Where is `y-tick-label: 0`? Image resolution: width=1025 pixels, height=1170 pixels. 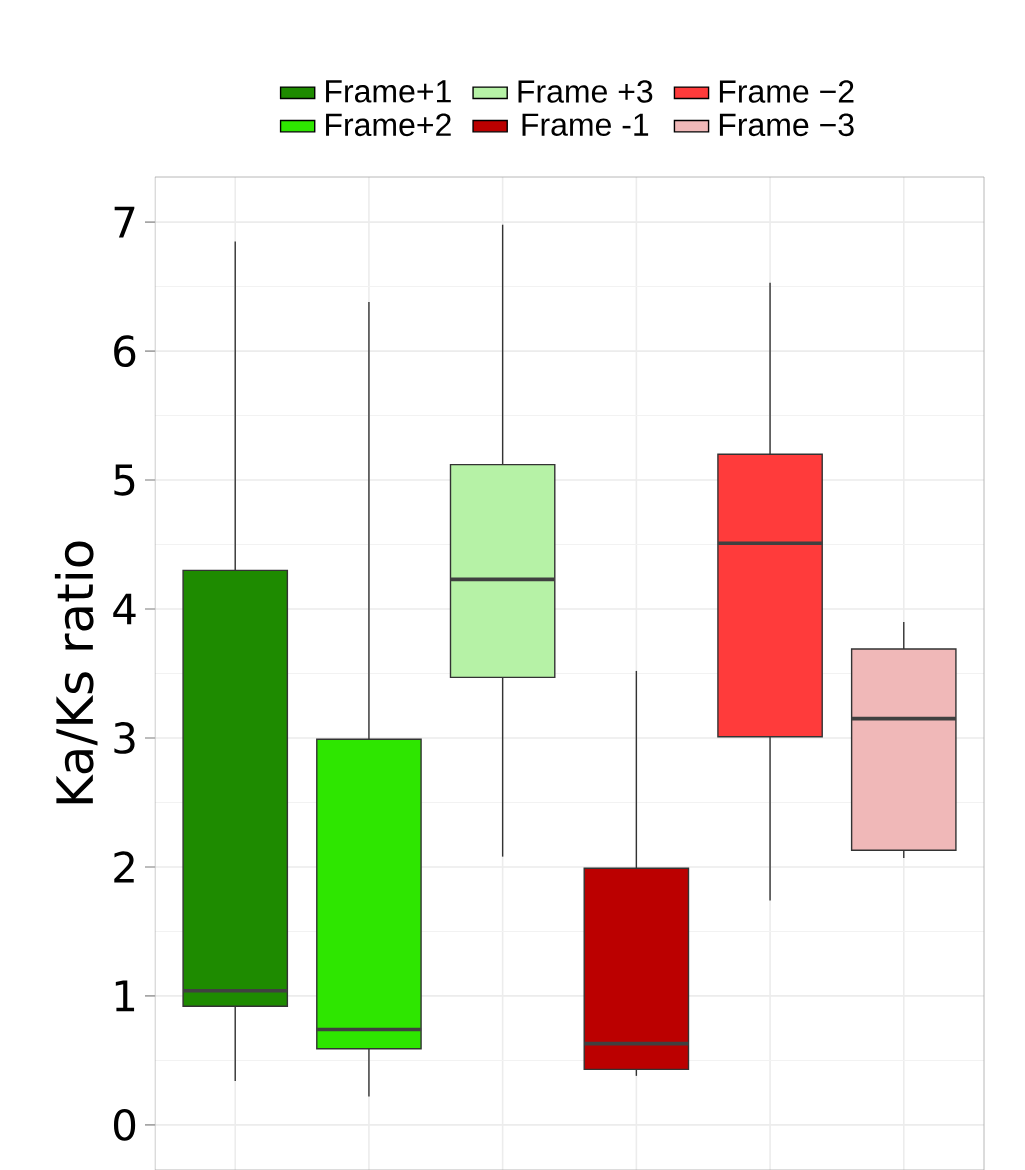 y-tick-label: 0 is located at coordinates (124, 1124).